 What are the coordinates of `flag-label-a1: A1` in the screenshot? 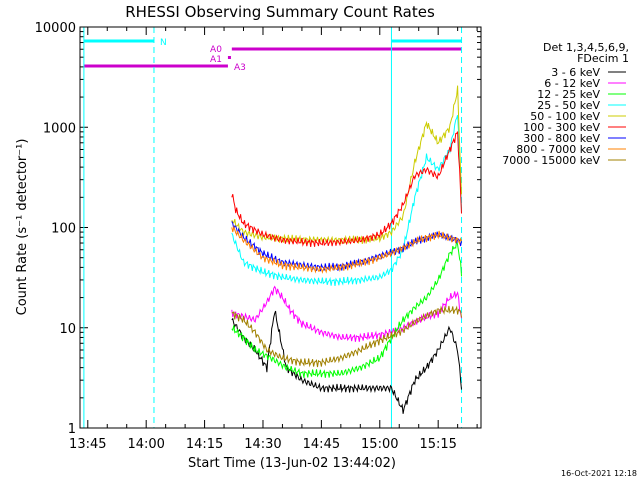 It's located at (216, 60).